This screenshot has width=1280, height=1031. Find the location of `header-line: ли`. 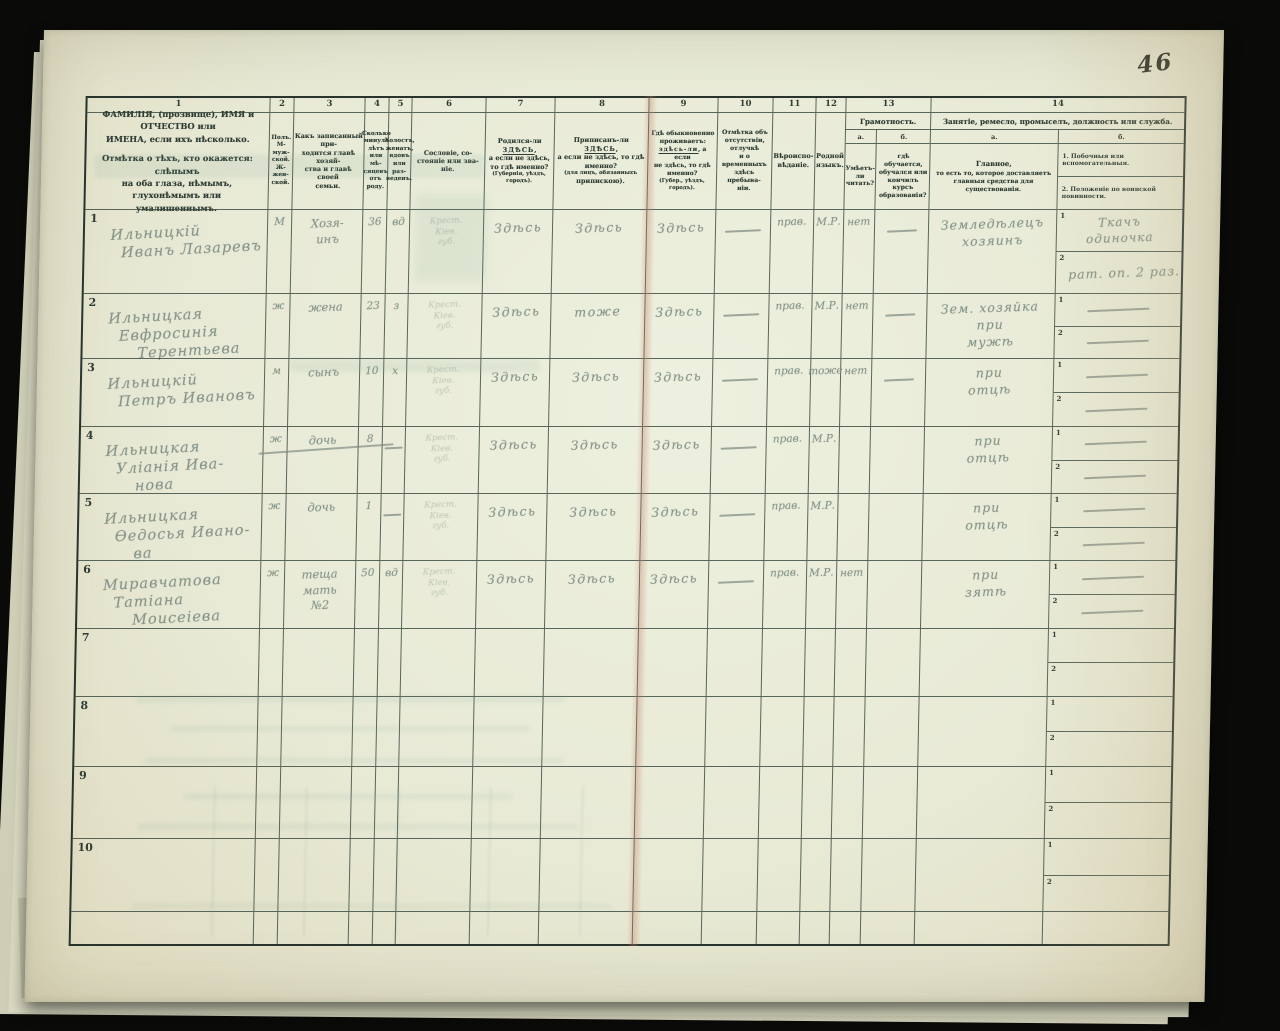

header-line: ли is located at coordinates (860, 176).